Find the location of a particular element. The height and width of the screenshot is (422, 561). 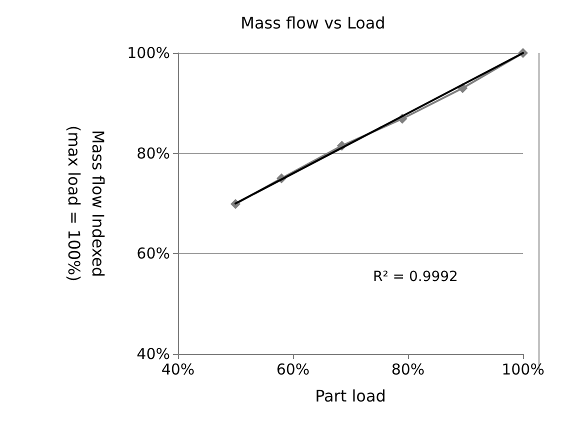

x-axis-title: Part load is located at coordinates (350, 396).